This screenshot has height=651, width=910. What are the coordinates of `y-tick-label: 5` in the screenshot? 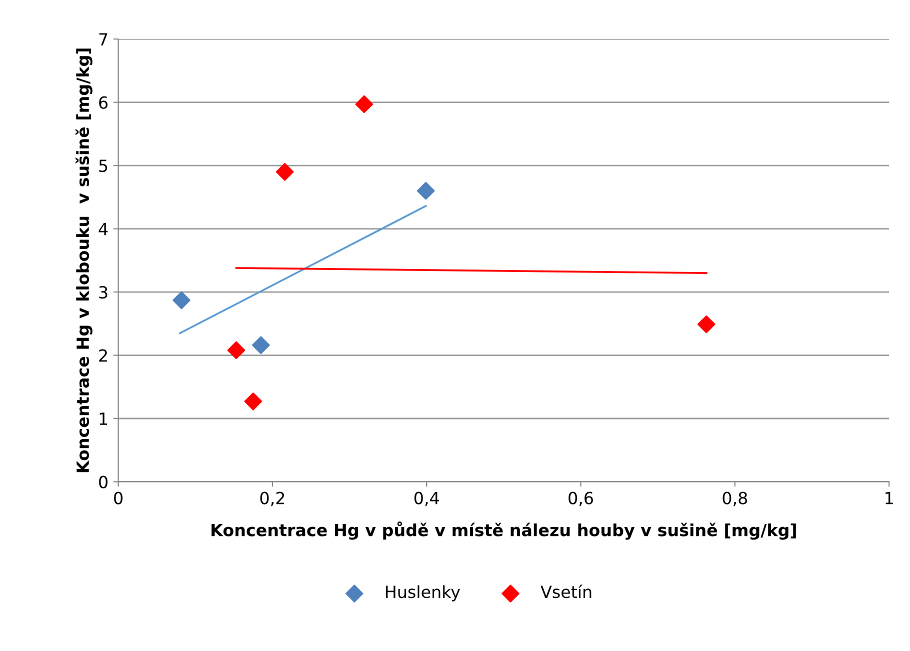 It's located at (103, 166).